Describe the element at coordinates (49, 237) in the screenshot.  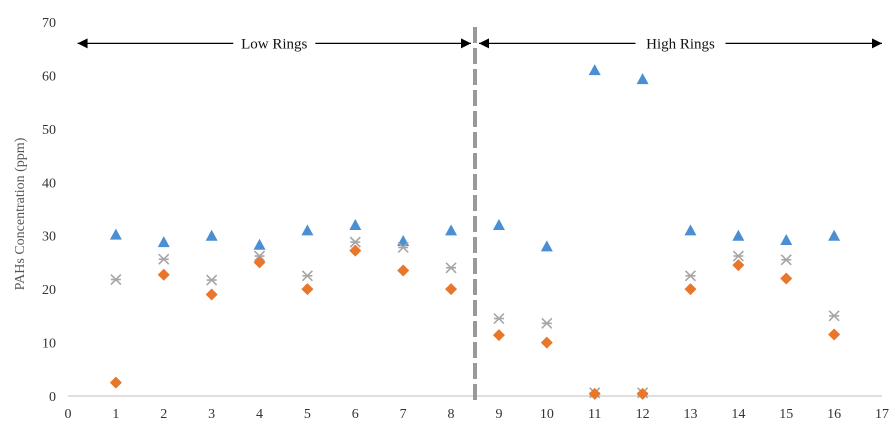
I see `y-tick-label: 30` at that location.